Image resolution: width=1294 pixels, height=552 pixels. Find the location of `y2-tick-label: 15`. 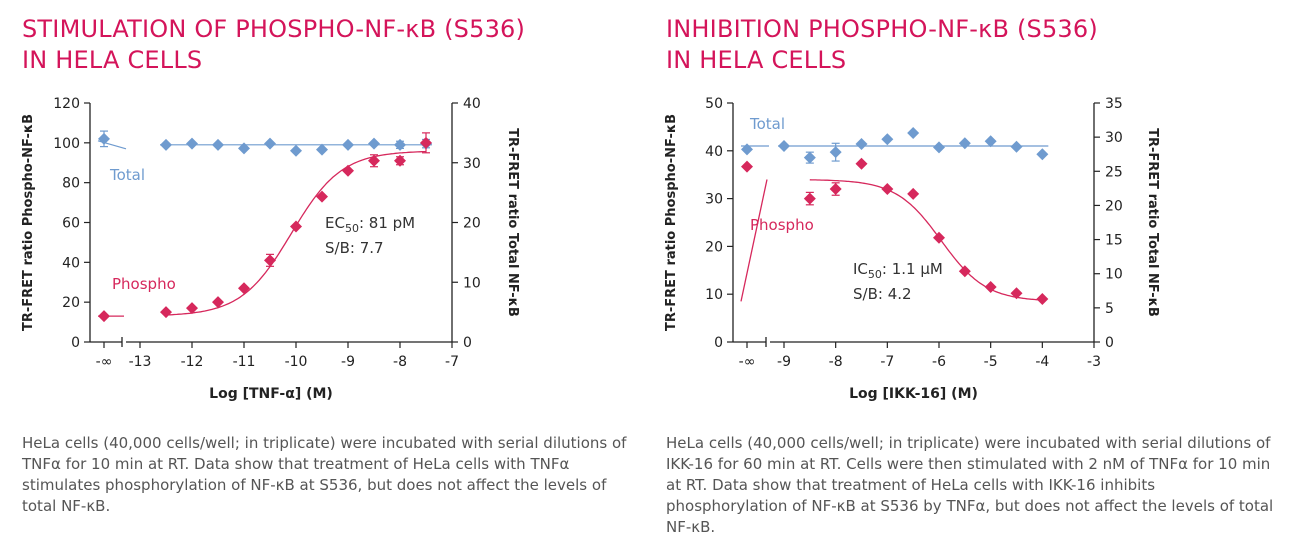

y2-tick-label: 15 is located at coordinates (1114, 241).